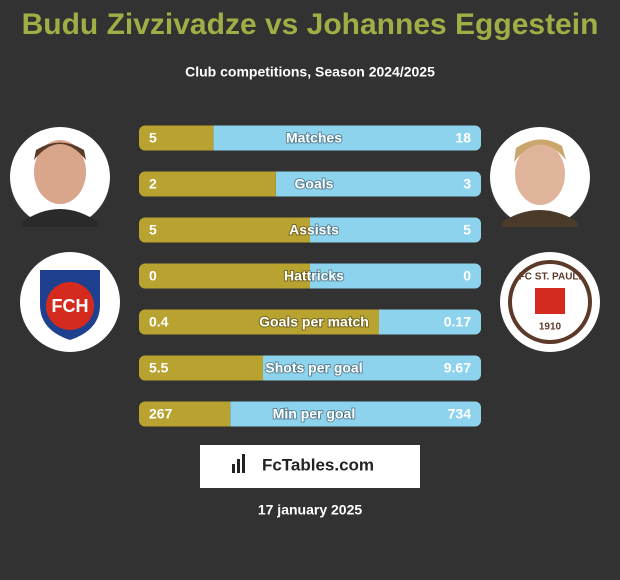  I want to click on left-value: 0.4, so click(159, 322).